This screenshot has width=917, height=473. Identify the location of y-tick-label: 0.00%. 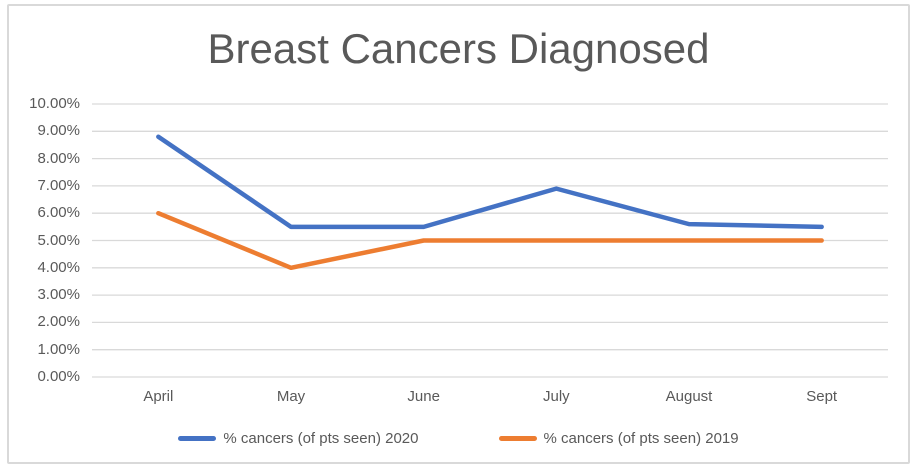
(58, 376).